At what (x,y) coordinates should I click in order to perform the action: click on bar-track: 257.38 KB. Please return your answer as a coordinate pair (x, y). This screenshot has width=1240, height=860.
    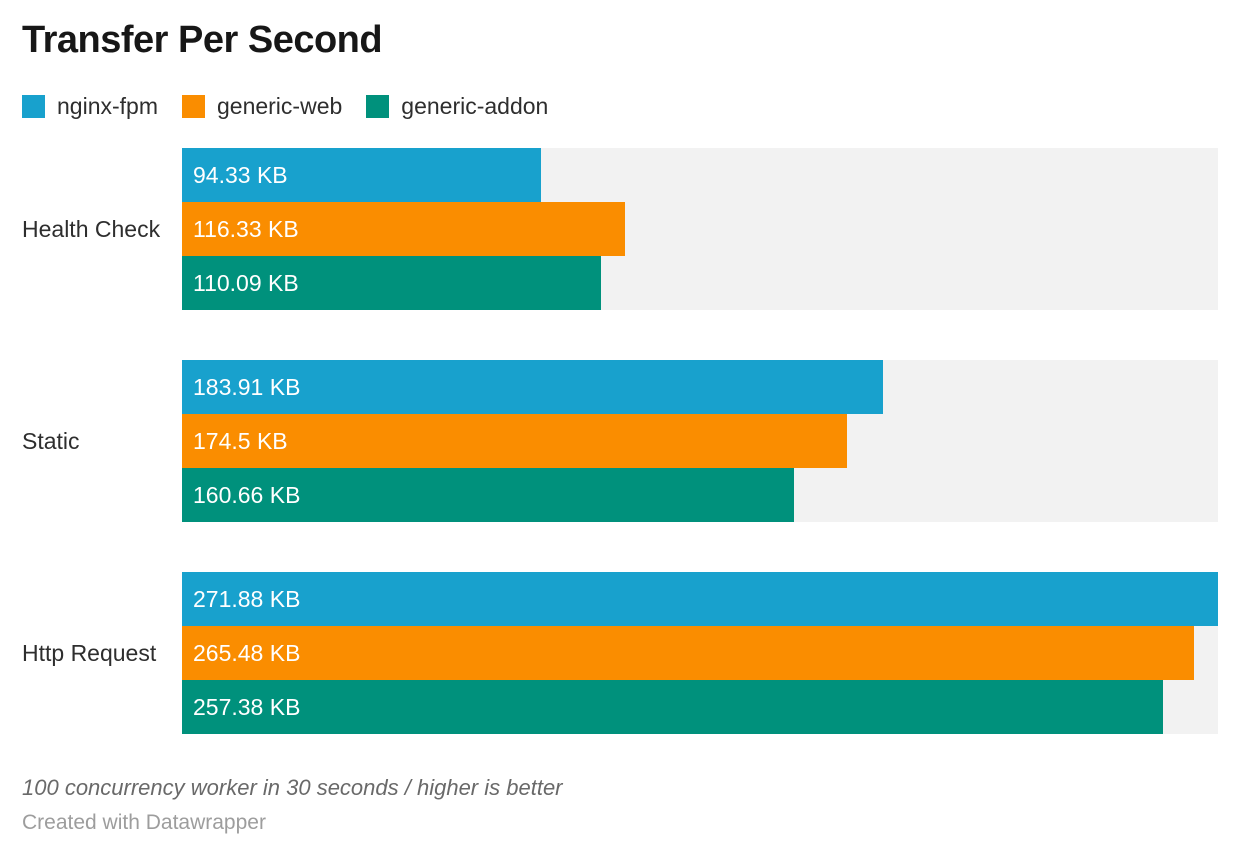
    Looking at the image, I should click on (700, 707).